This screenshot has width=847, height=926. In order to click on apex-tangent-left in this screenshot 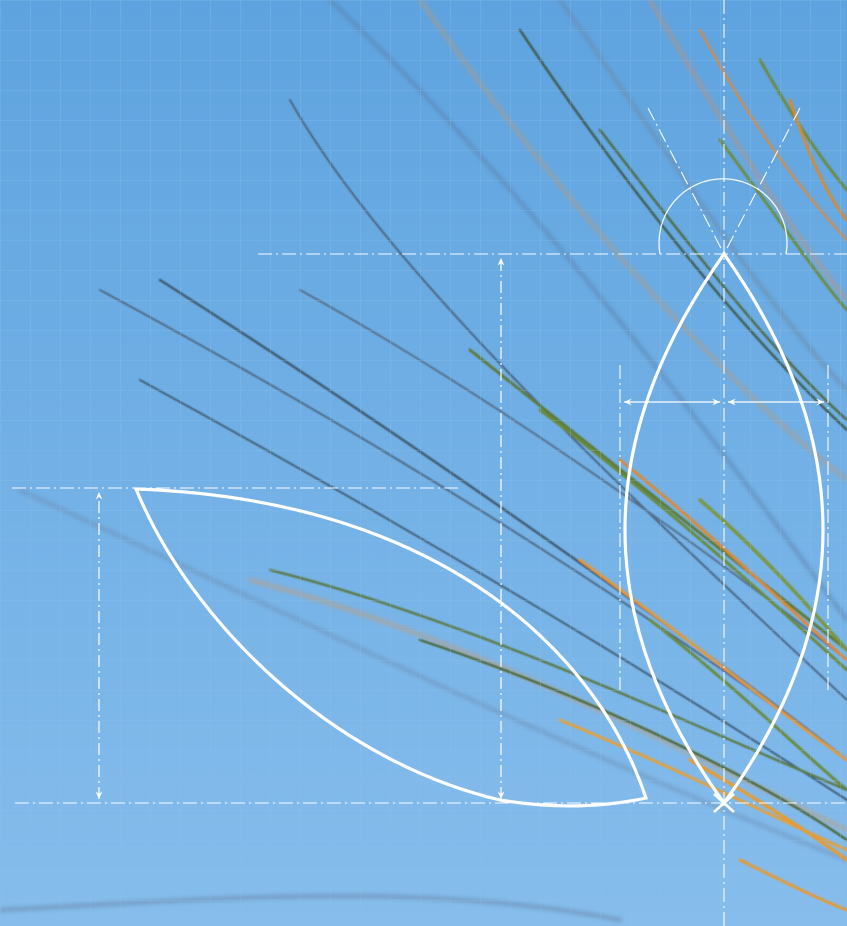, I will do `click(686, 181)`.